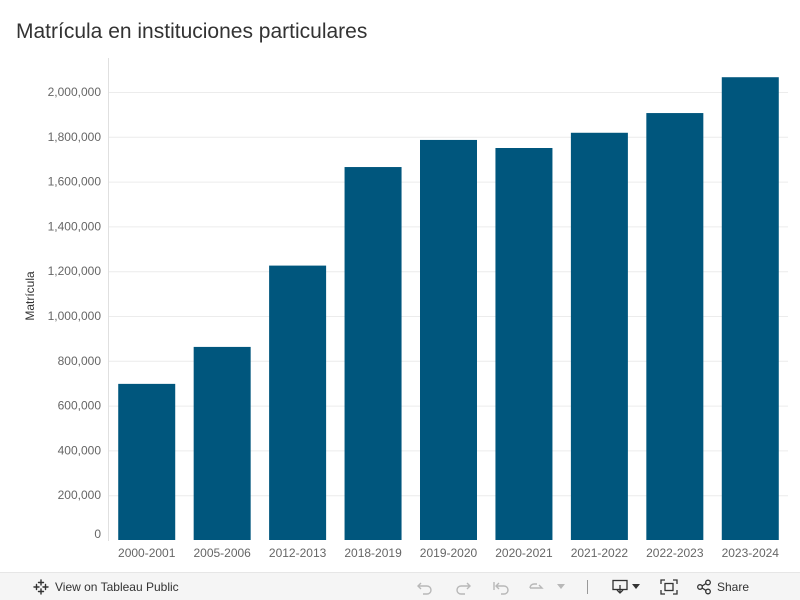 The image size is (800, 600). I want to click on x-tick-label: 2012-2013, so click(298, 553).